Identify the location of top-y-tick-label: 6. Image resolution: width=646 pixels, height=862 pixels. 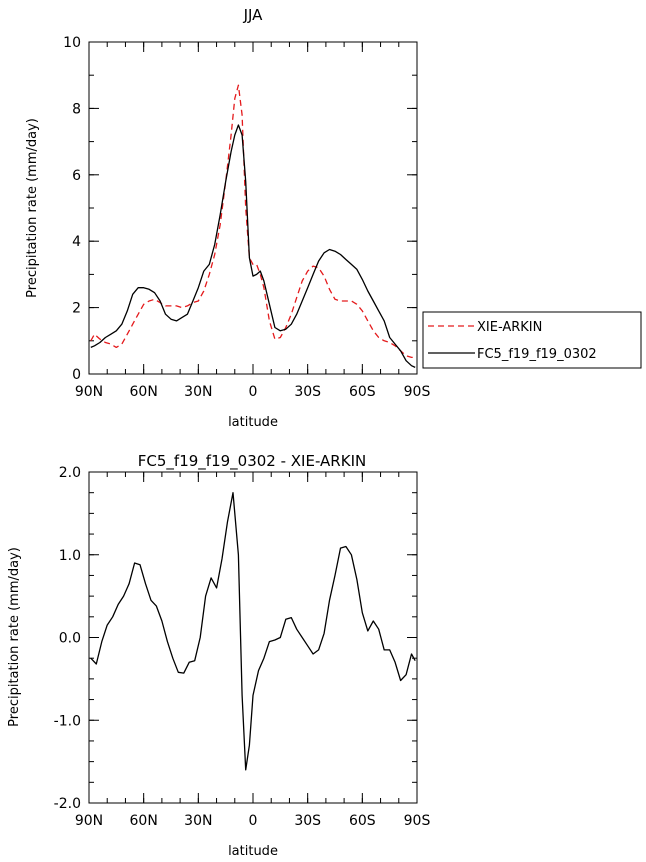
(76, 176).